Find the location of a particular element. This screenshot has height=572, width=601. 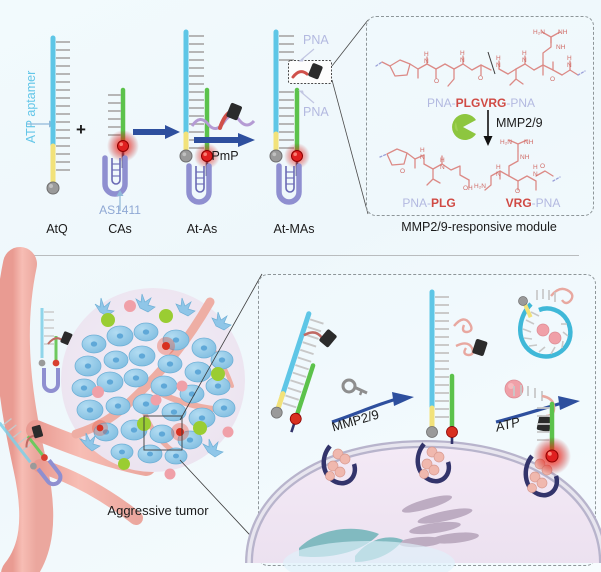

construct-cas is located at coordinates (120, 142).